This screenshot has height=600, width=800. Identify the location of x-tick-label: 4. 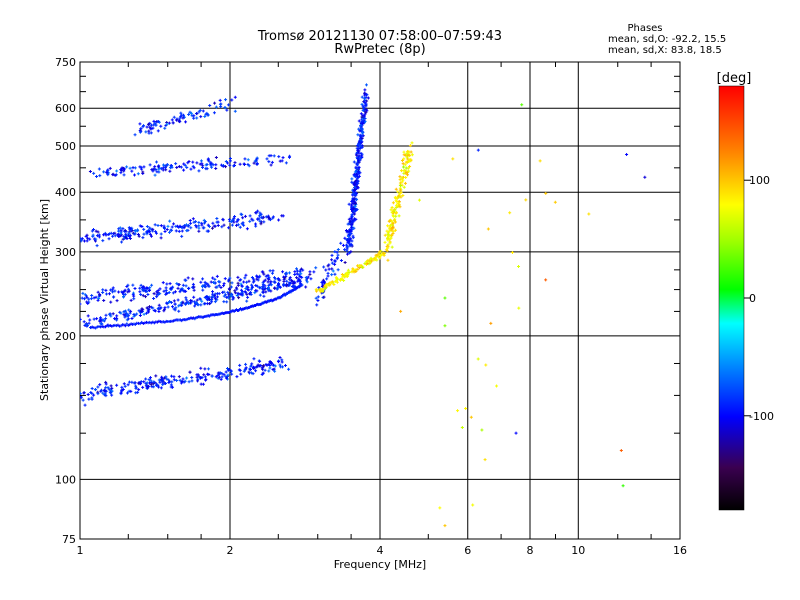
(380, 550).